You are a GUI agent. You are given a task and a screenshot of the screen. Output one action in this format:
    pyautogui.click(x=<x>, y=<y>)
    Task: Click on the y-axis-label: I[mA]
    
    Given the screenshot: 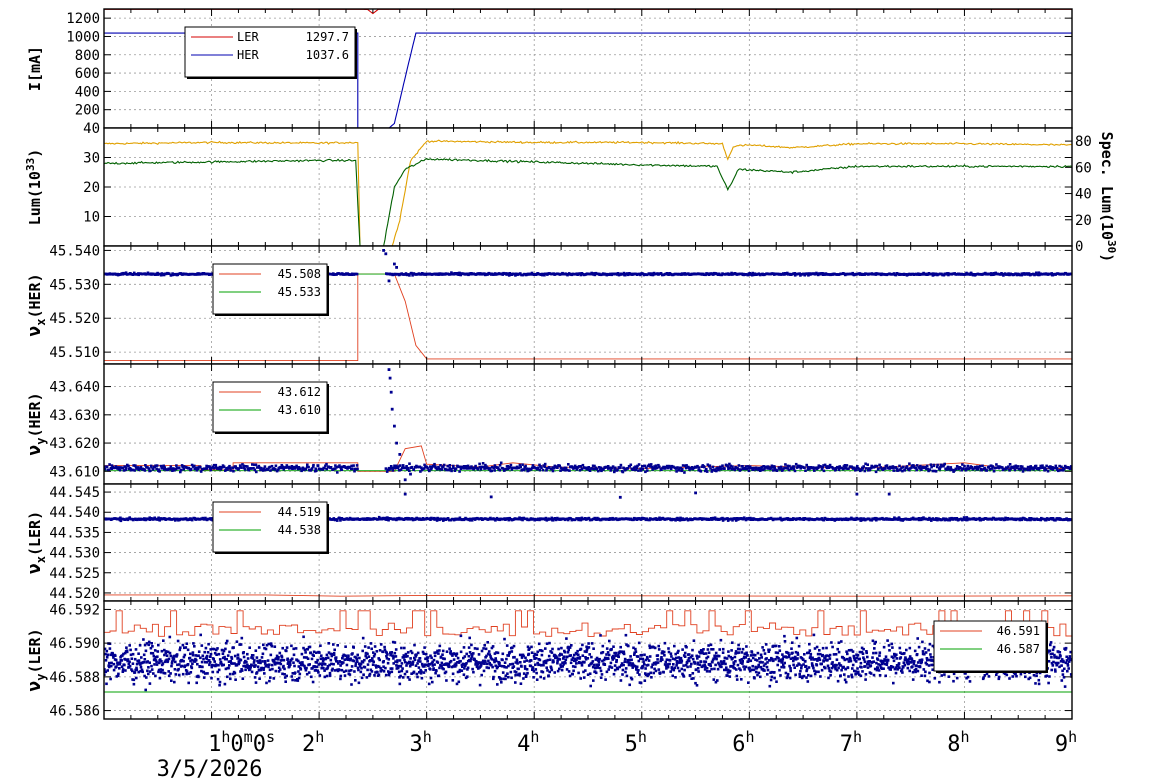 What is the action you would take?
    pyautogui.click(x=35, y=68)
    